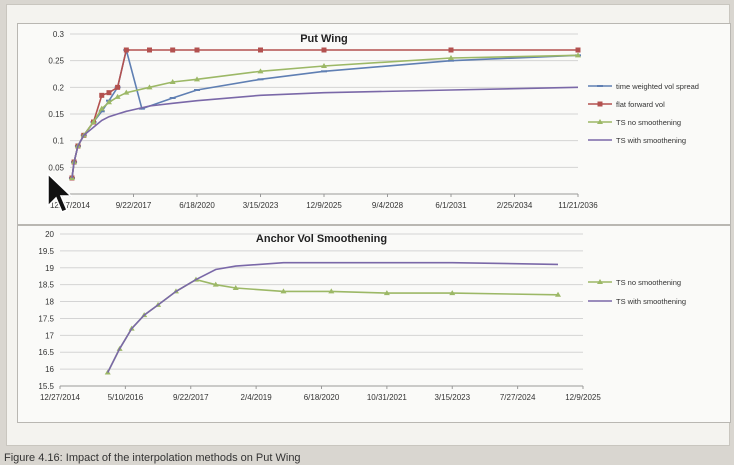 The height and width of the screenshot is (465, 734). Describe the element at coordinates (59, 34) in the screenshot. I see `chart0-y-tick-label: 0.3` at that location.